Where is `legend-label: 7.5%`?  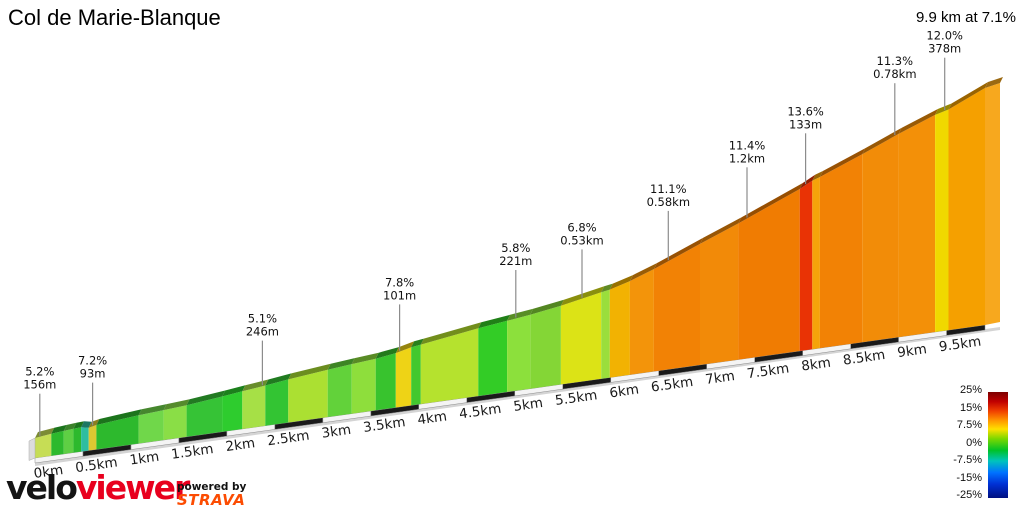
legend-label: 7.5% is located at coordinates (969, 425).